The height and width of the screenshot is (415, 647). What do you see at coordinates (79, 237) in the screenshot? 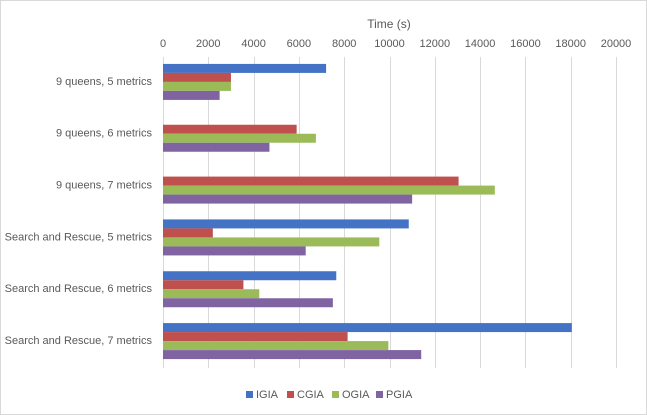
I see `category-label: Search and Rescue, 5 metrics` at bounding box center [79, 237].